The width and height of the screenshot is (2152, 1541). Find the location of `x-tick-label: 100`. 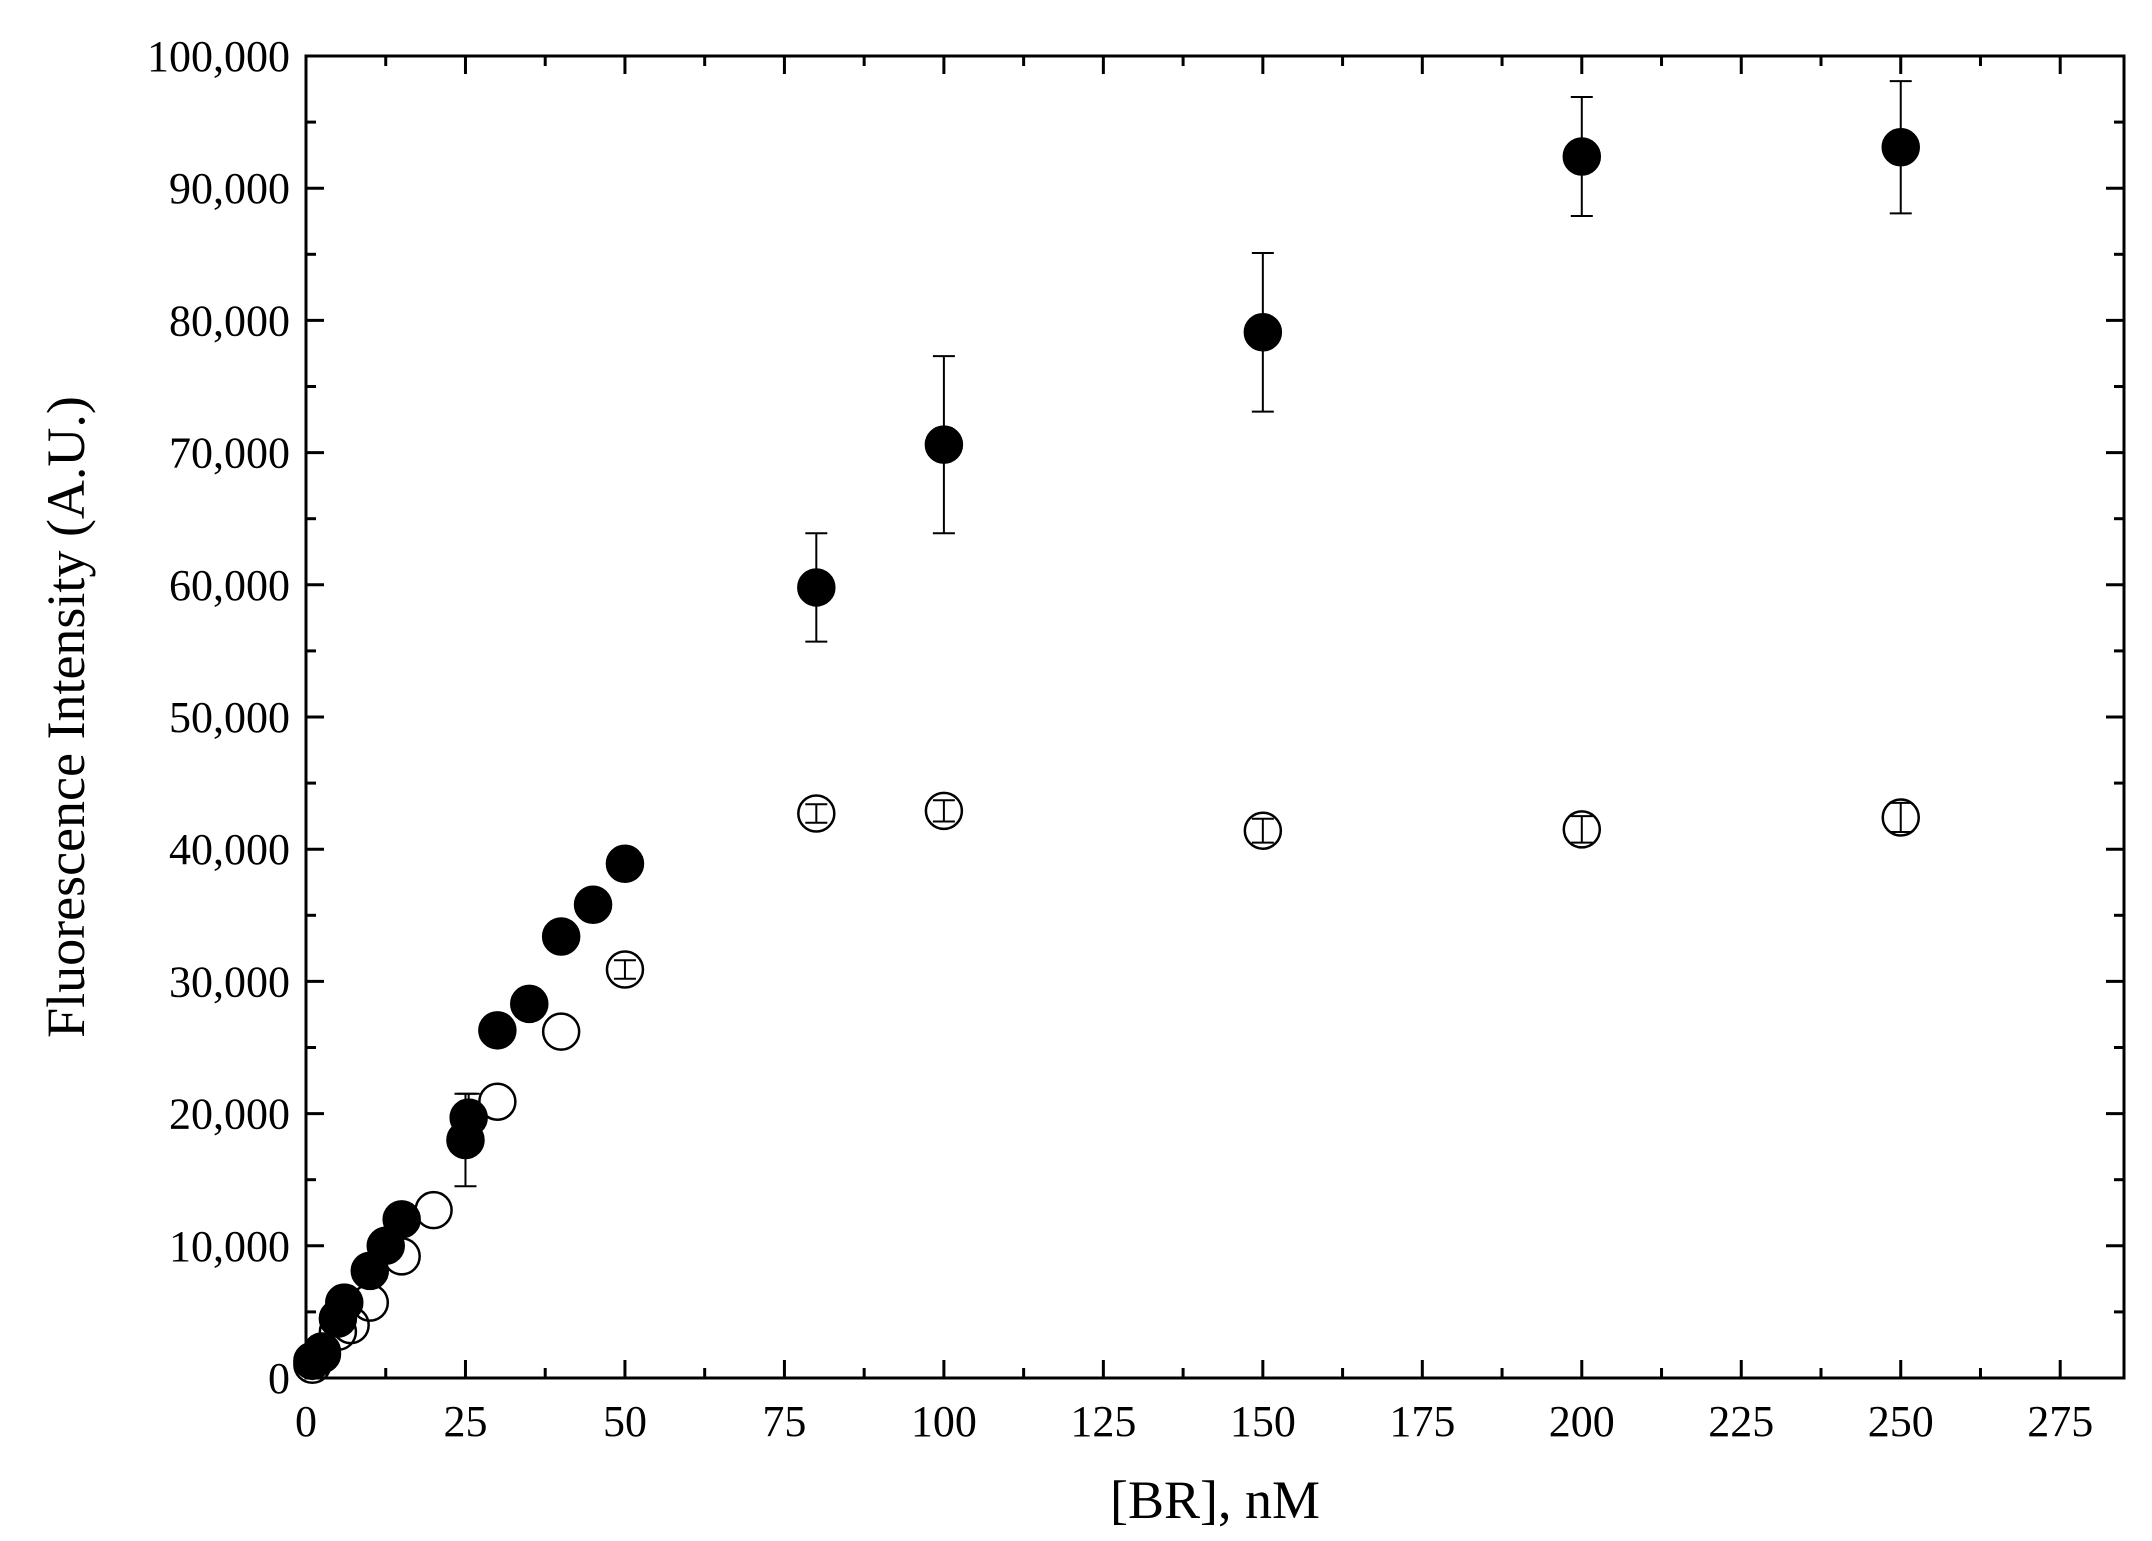

x-tick-label: 100 is located at coordinates (944, 1421).